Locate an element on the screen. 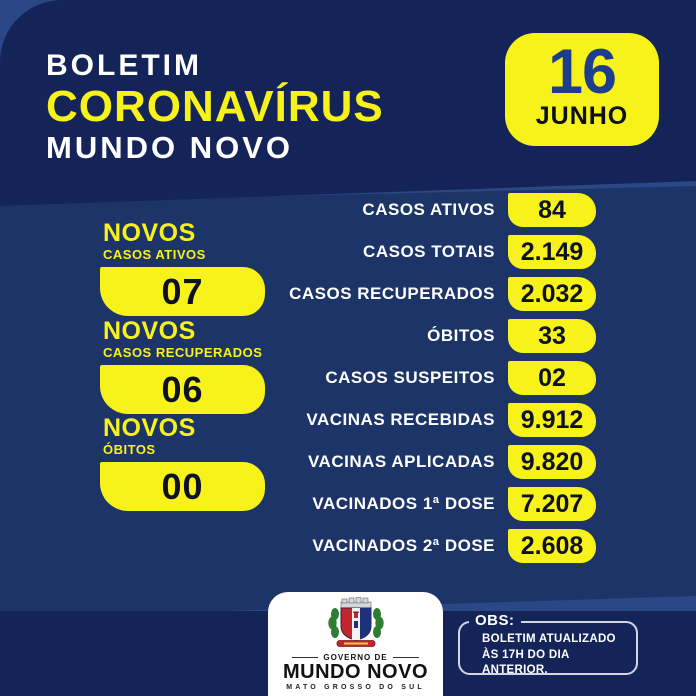 This screenshot has width=696, height=696. new-group-label: CASOS ATIVOS is located at coordinates (154, 254).